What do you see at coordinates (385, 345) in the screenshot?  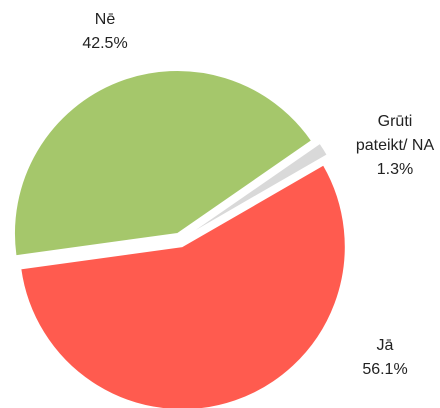 I see `slice-name: Jā` at bounding box center [385, 345].